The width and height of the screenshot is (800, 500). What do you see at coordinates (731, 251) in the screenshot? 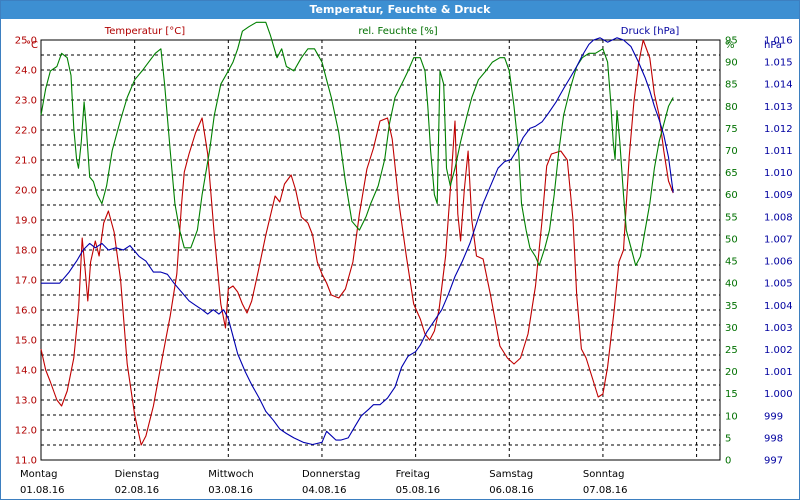
I see `humidity-tick-labels: 0 5 10 15 20 25 30 35 40 45 50 55 60 65 70 75 80 85 90 95` at bounding box center [731, 251].